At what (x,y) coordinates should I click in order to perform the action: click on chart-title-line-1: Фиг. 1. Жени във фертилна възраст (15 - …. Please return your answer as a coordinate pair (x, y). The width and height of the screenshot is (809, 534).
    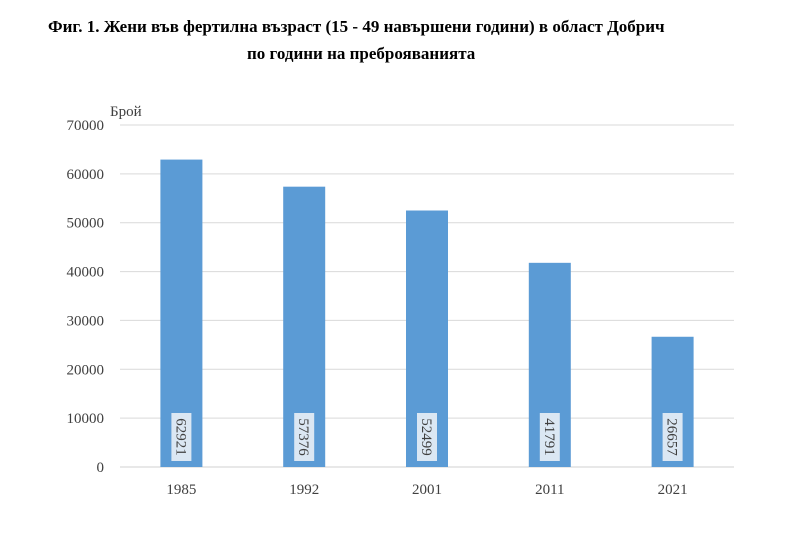
    Looking at the image, I should click on (356, 26).